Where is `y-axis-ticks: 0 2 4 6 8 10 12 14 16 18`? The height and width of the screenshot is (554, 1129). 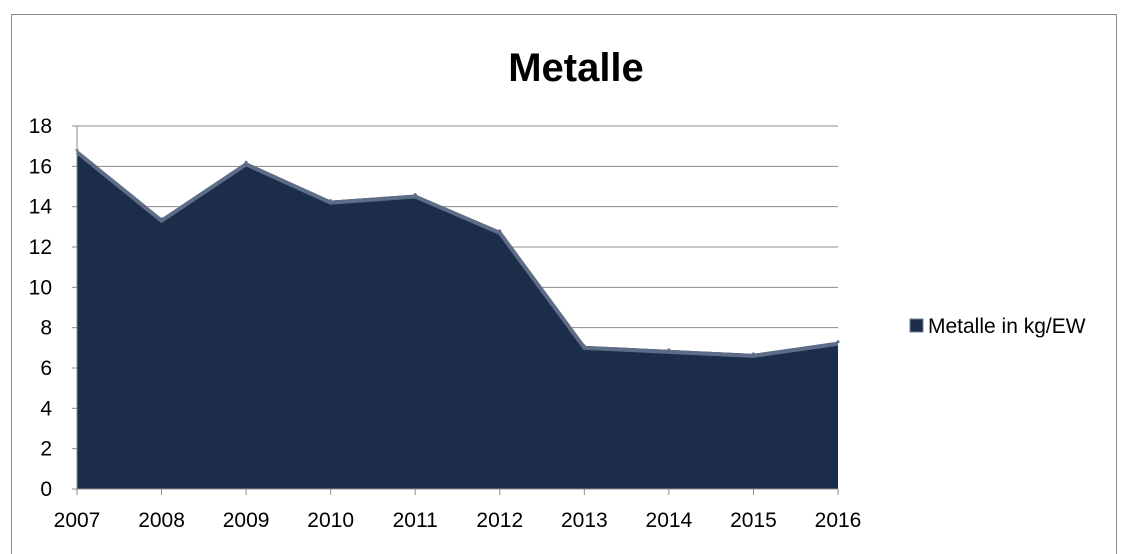
y-axis-ticks: 0 2 4 6 8 10 12 14 16 18 is located at coordinates (53, 308).